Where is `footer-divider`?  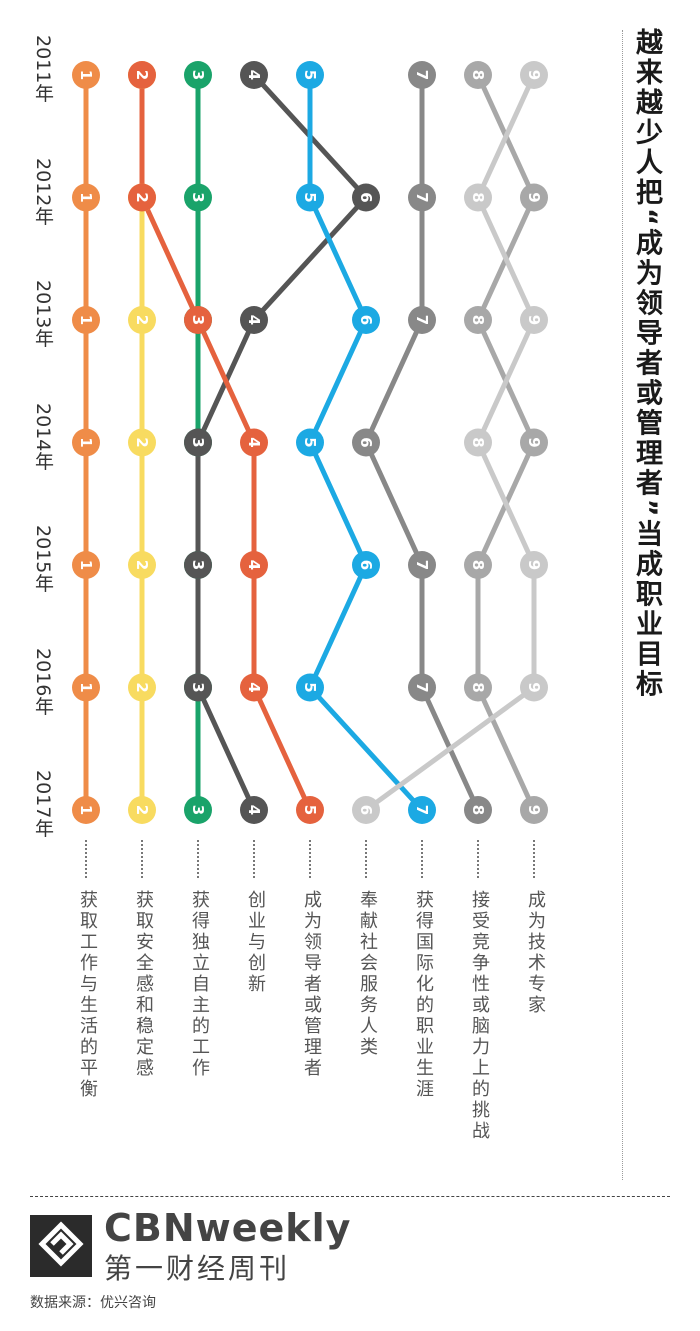 footer-divider is located at coordinates (350, 1196).